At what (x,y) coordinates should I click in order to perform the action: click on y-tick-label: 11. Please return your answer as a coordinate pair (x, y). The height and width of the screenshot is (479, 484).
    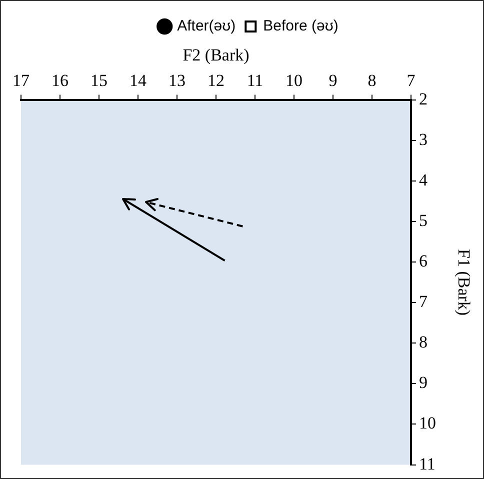
    Looking at the image, I should click on (427, 464).